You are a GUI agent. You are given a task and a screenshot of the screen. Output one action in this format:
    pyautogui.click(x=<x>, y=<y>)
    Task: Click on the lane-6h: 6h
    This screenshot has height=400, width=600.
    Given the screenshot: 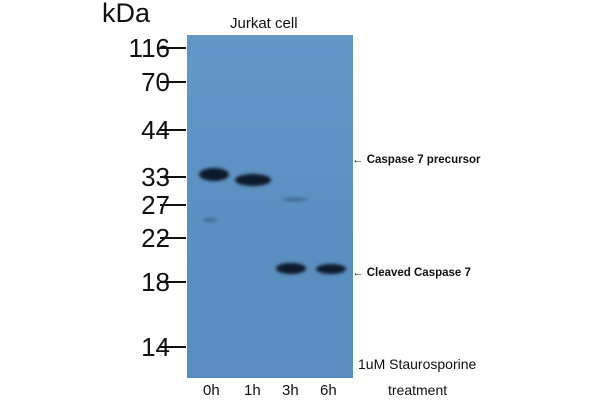 What is the action you would take?
    pyautogui.click(x=328, y=390)
    